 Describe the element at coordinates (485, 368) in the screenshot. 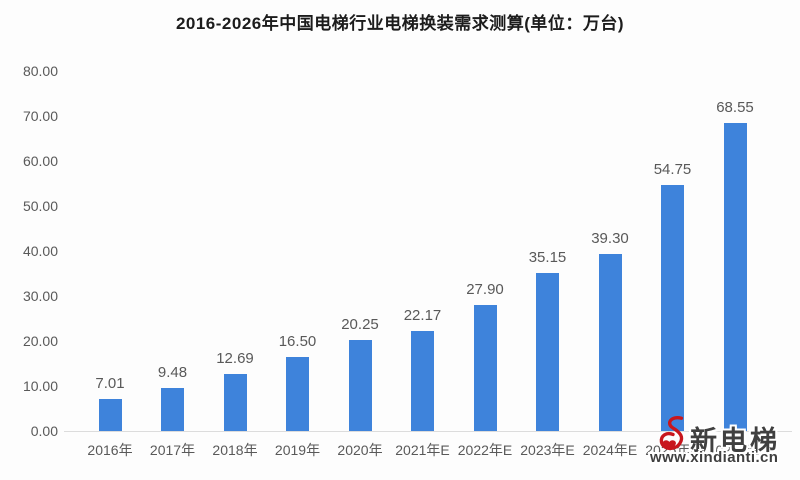

I see `bar-2022年E` at that location.